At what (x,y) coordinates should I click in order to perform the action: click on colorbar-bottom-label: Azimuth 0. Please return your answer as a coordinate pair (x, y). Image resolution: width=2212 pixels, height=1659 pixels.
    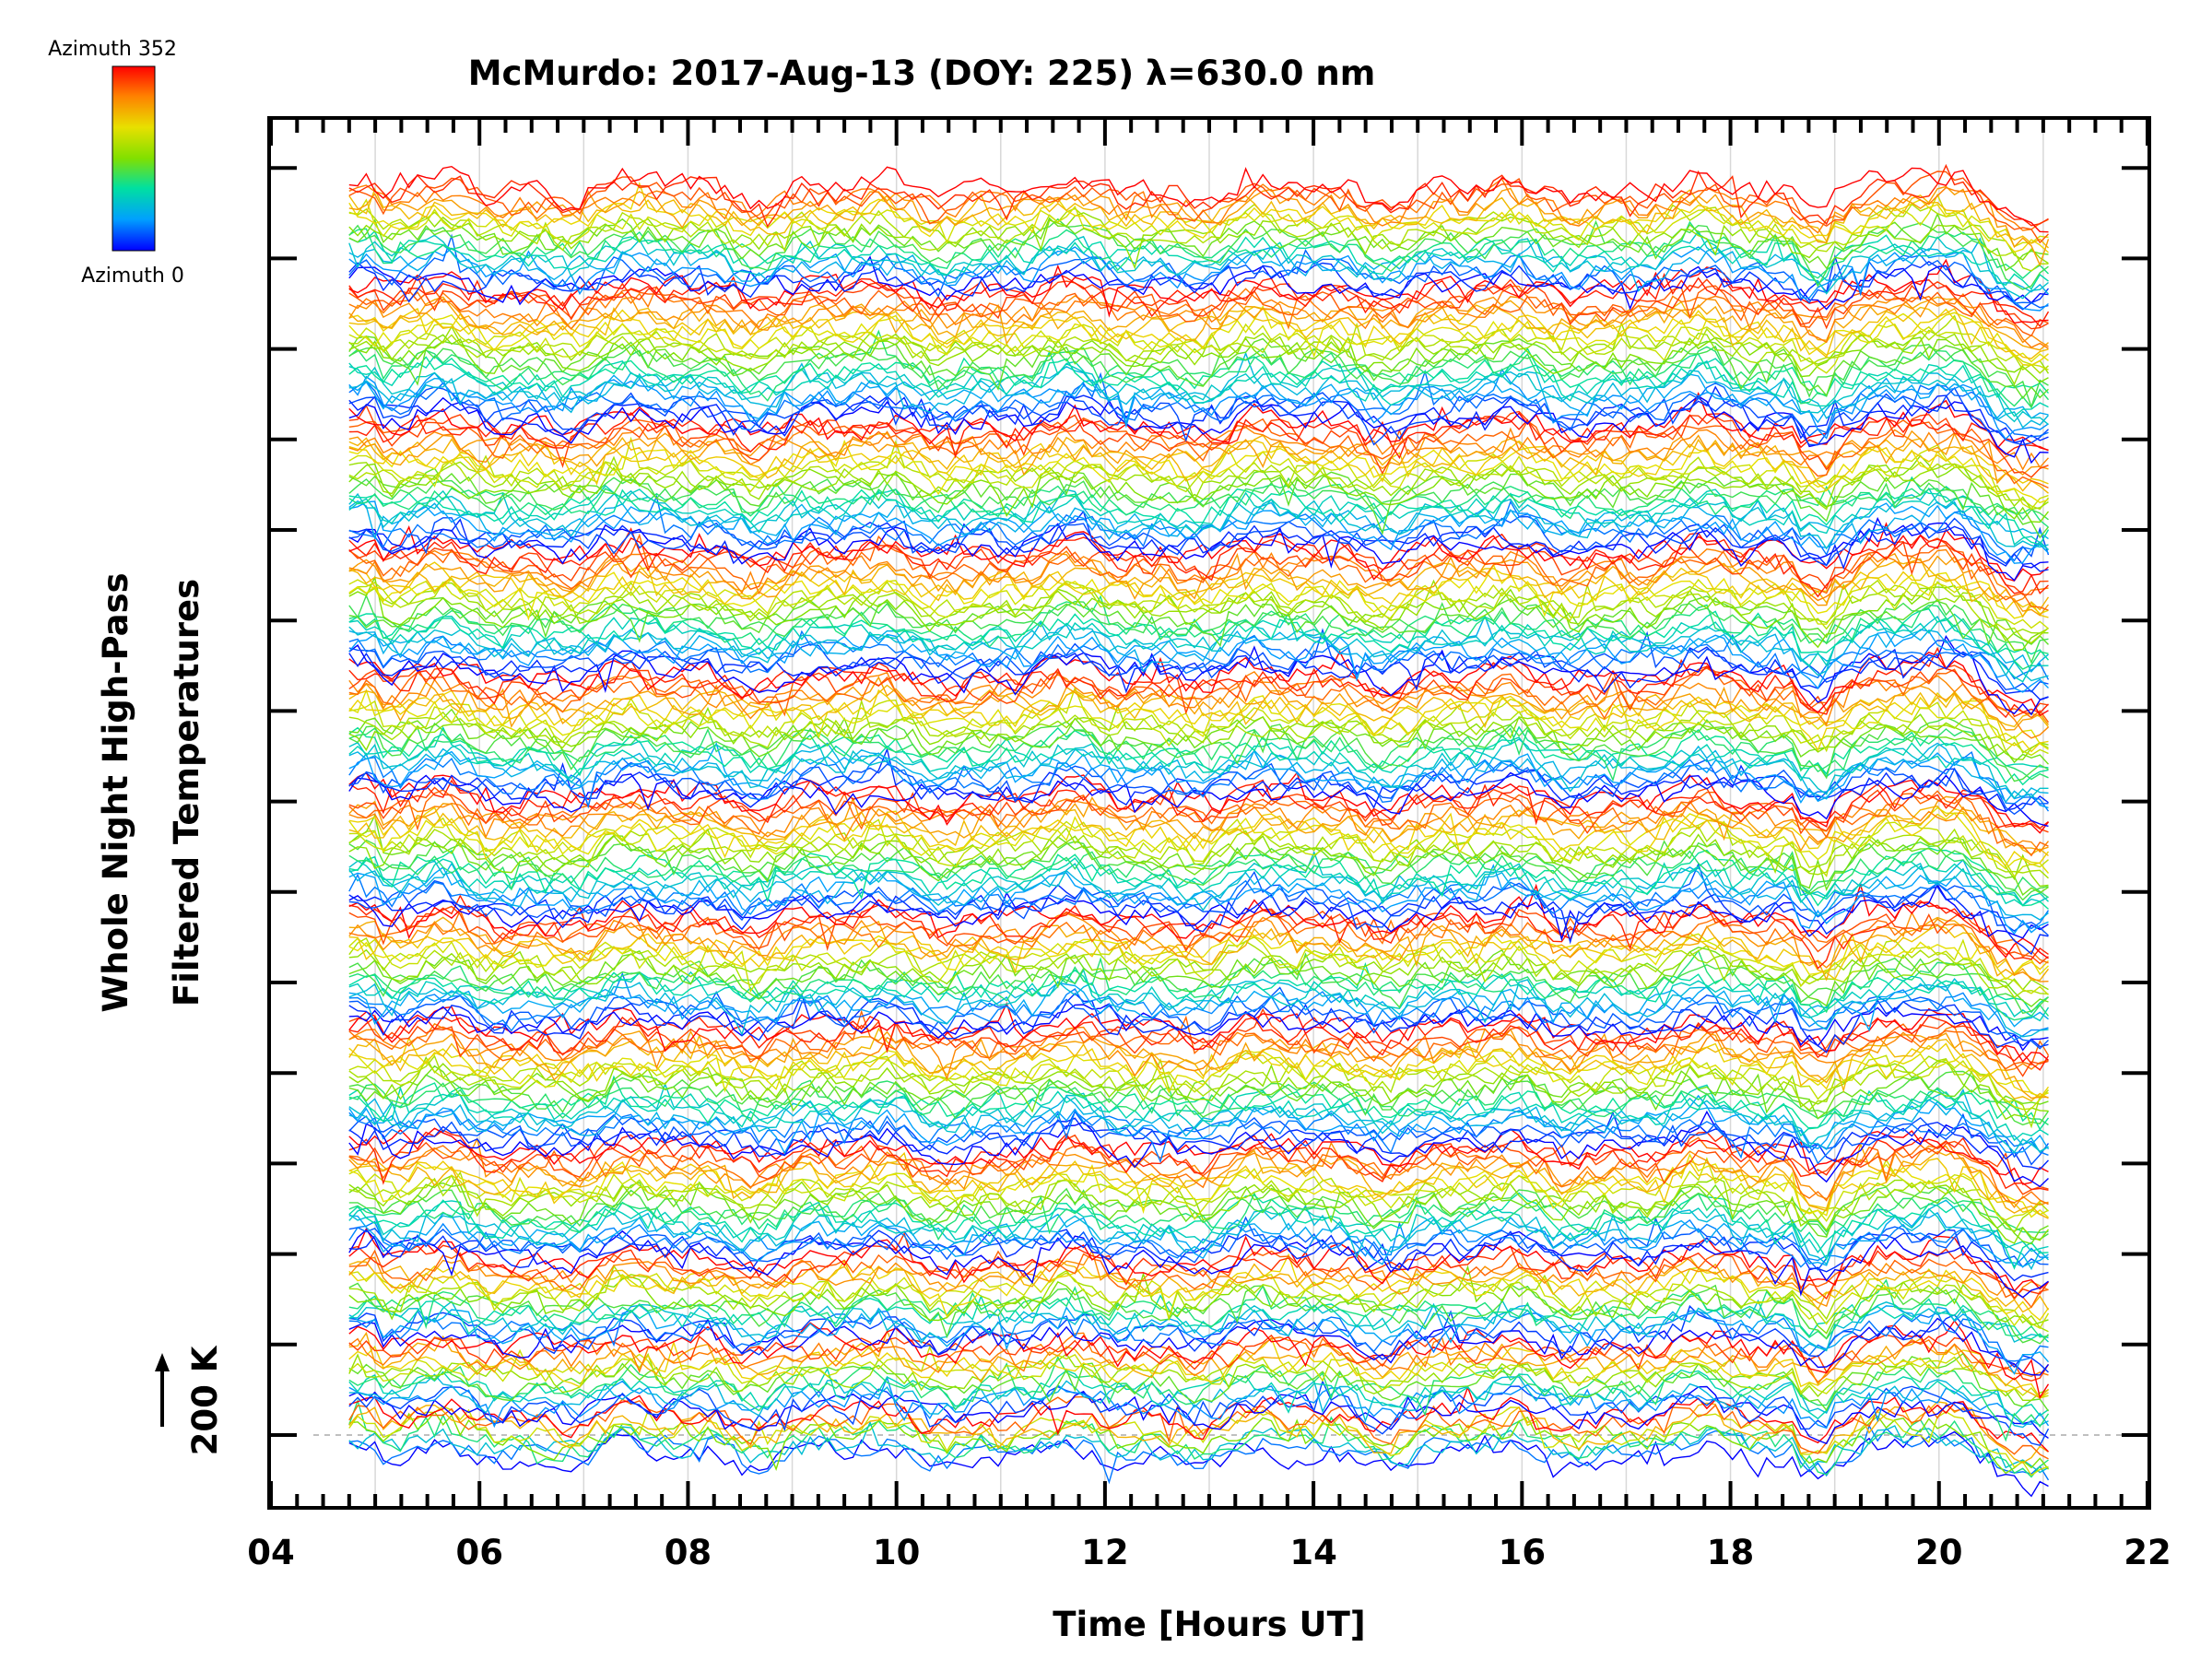
    Looking at the image, I should click on (132, 276).